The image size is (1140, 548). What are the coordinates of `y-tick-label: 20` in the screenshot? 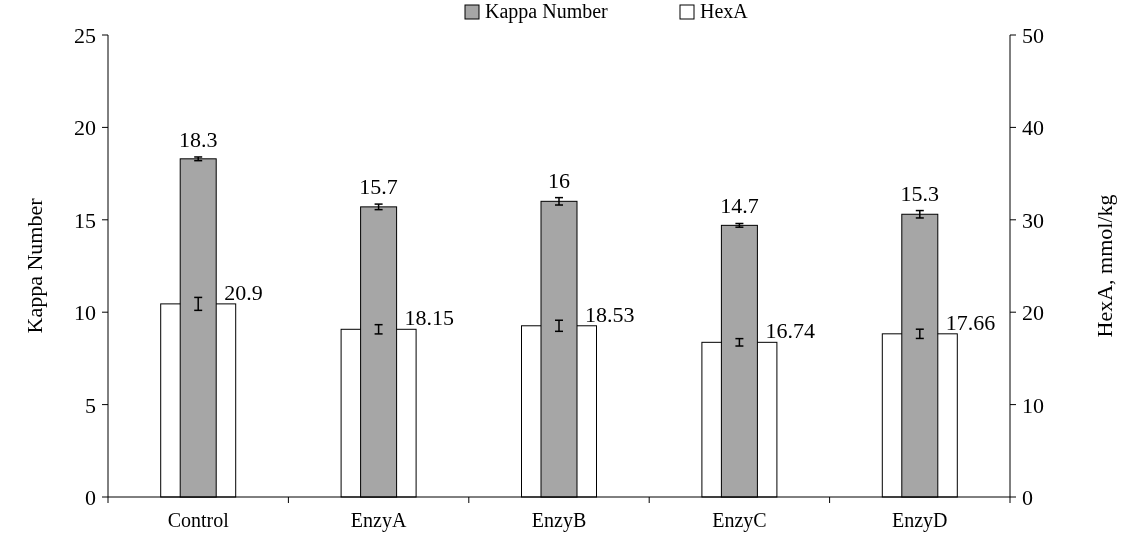 It's located at (85, 128).